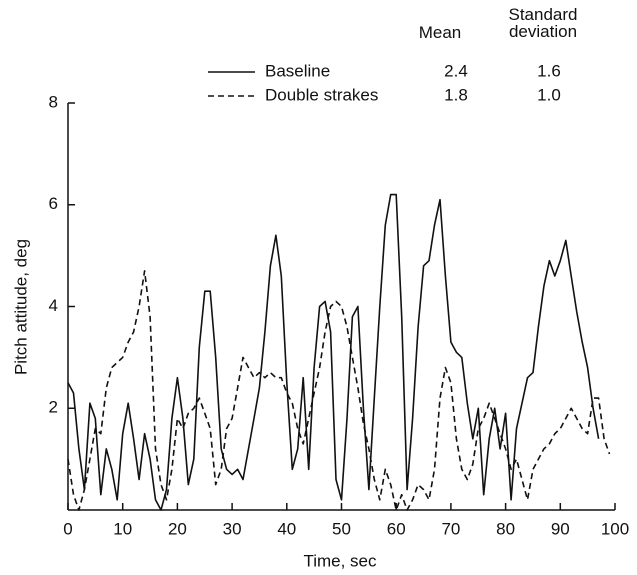  I want to click on legend-mean: 2.4, so click(456, 70).